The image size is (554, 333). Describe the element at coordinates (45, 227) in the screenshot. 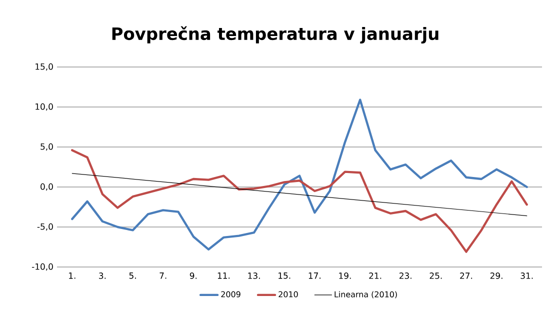

I see `y-tick-label: -5,0` at that location.